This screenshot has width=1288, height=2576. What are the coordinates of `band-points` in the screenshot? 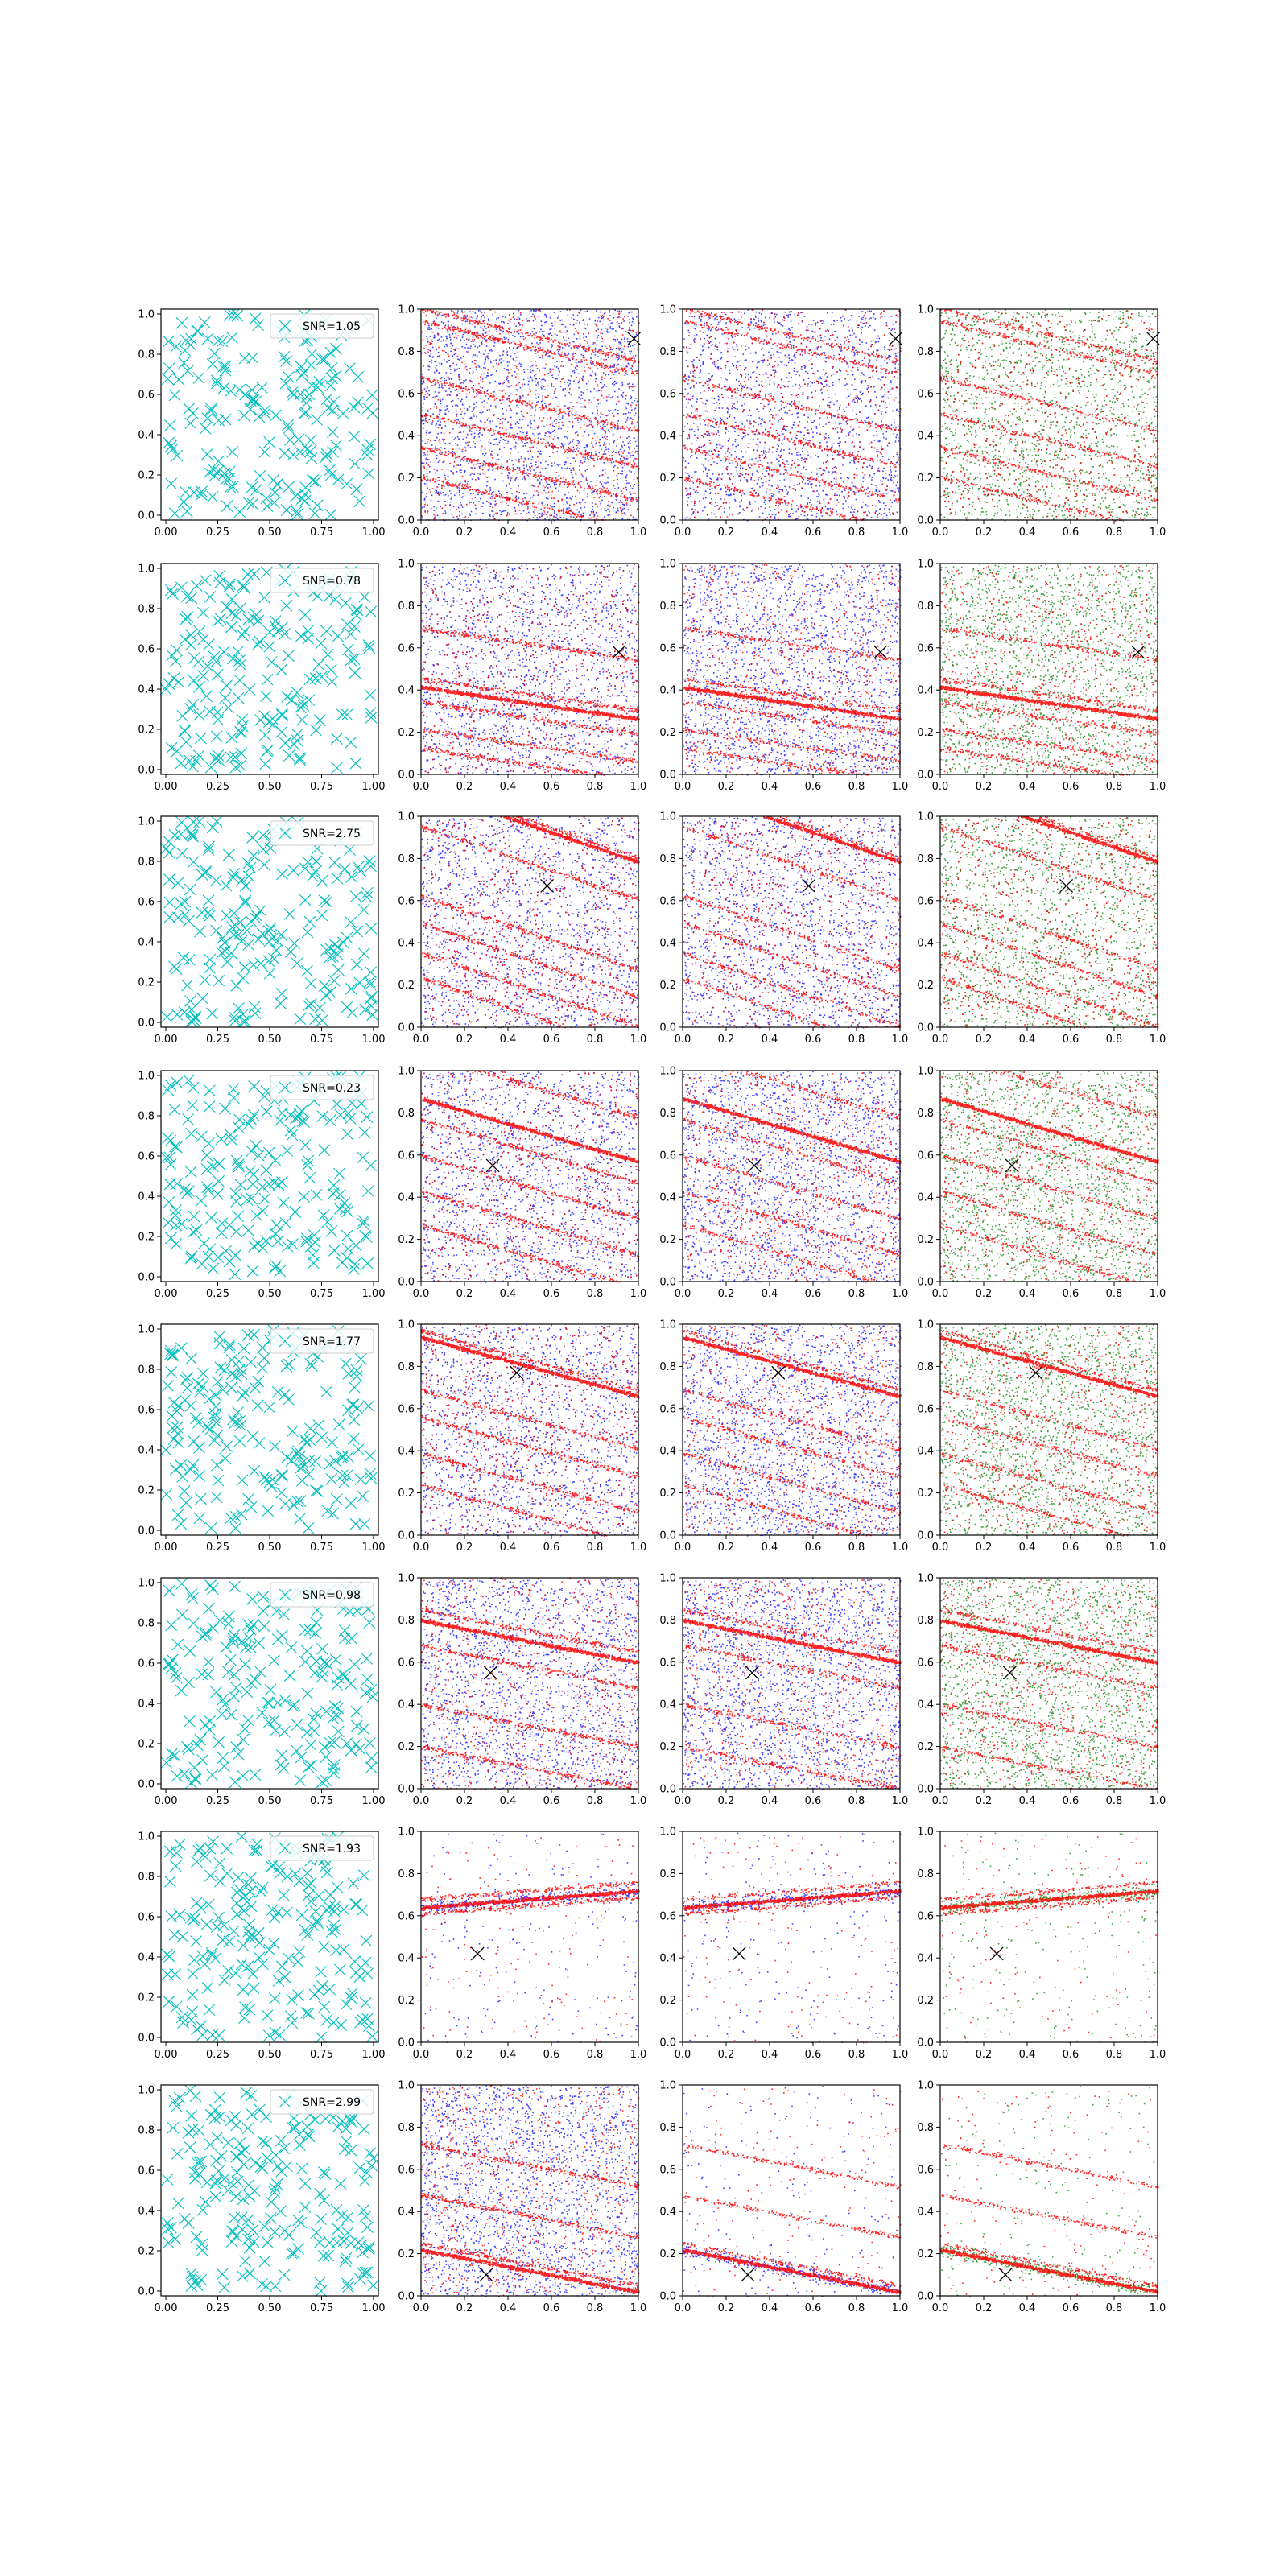 It's located at (792, 1176).